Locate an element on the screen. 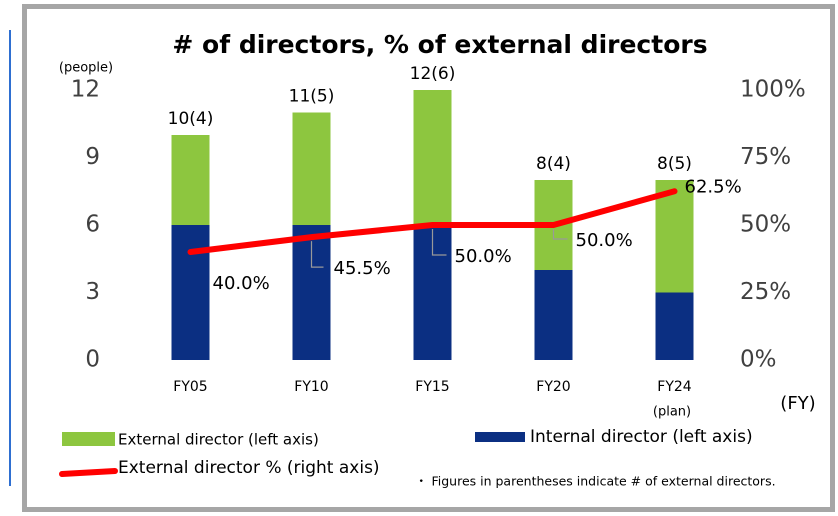 Image resolution: width=838 pixels, height=516 pixels. y-tick-label: 12 is located at coordinates (85, 90).